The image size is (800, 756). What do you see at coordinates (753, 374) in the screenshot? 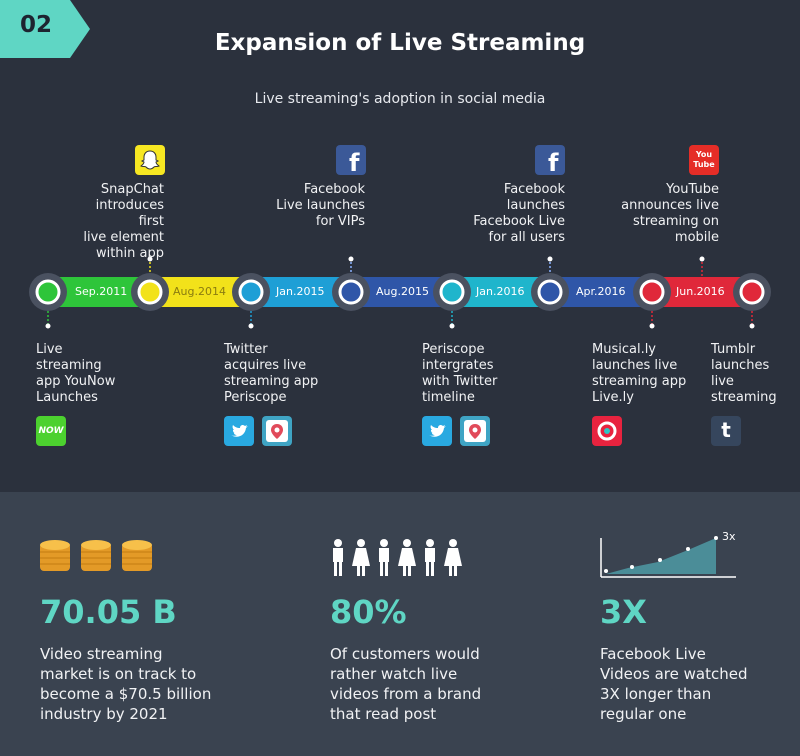
I see `event-tumblr: Tumblr launches live streaming` at bounding box center [753, 374].